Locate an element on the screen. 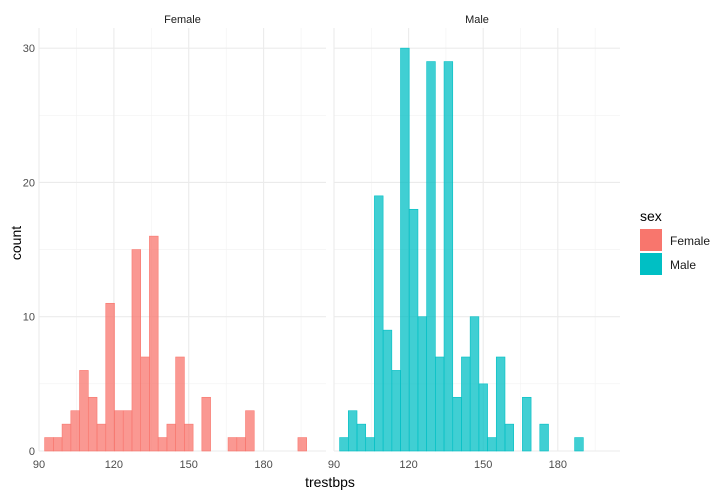 This screenshot has width=727, height=496. legend-title: sex is located at coordinates (651, 216).